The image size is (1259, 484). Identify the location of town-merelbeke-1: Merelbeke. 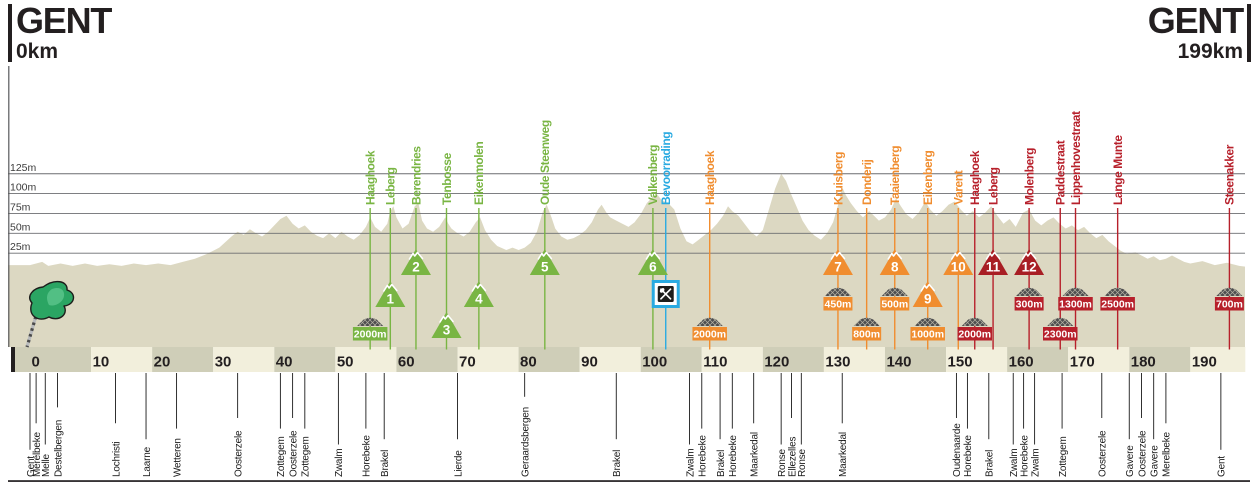
(37, 425).